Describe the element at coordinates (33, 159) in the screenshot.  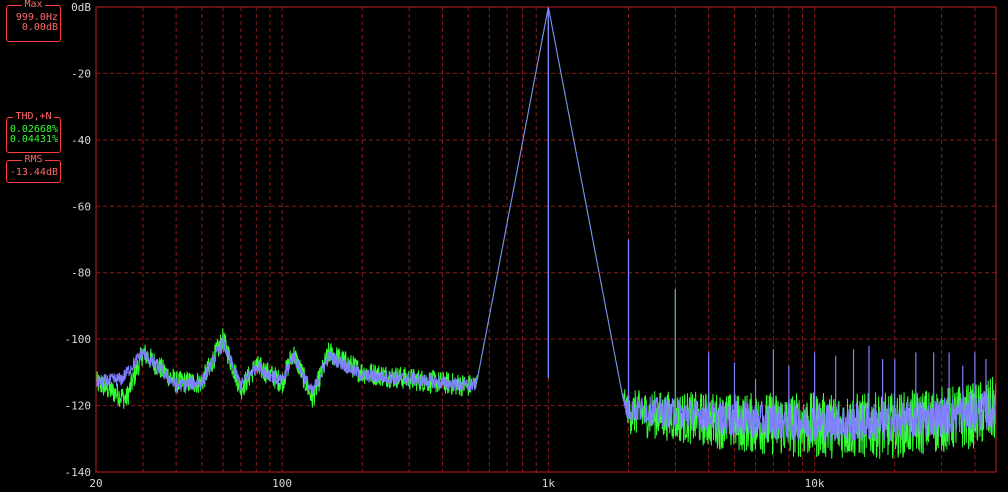
I see `rms-readout-title: RMS` at that location.